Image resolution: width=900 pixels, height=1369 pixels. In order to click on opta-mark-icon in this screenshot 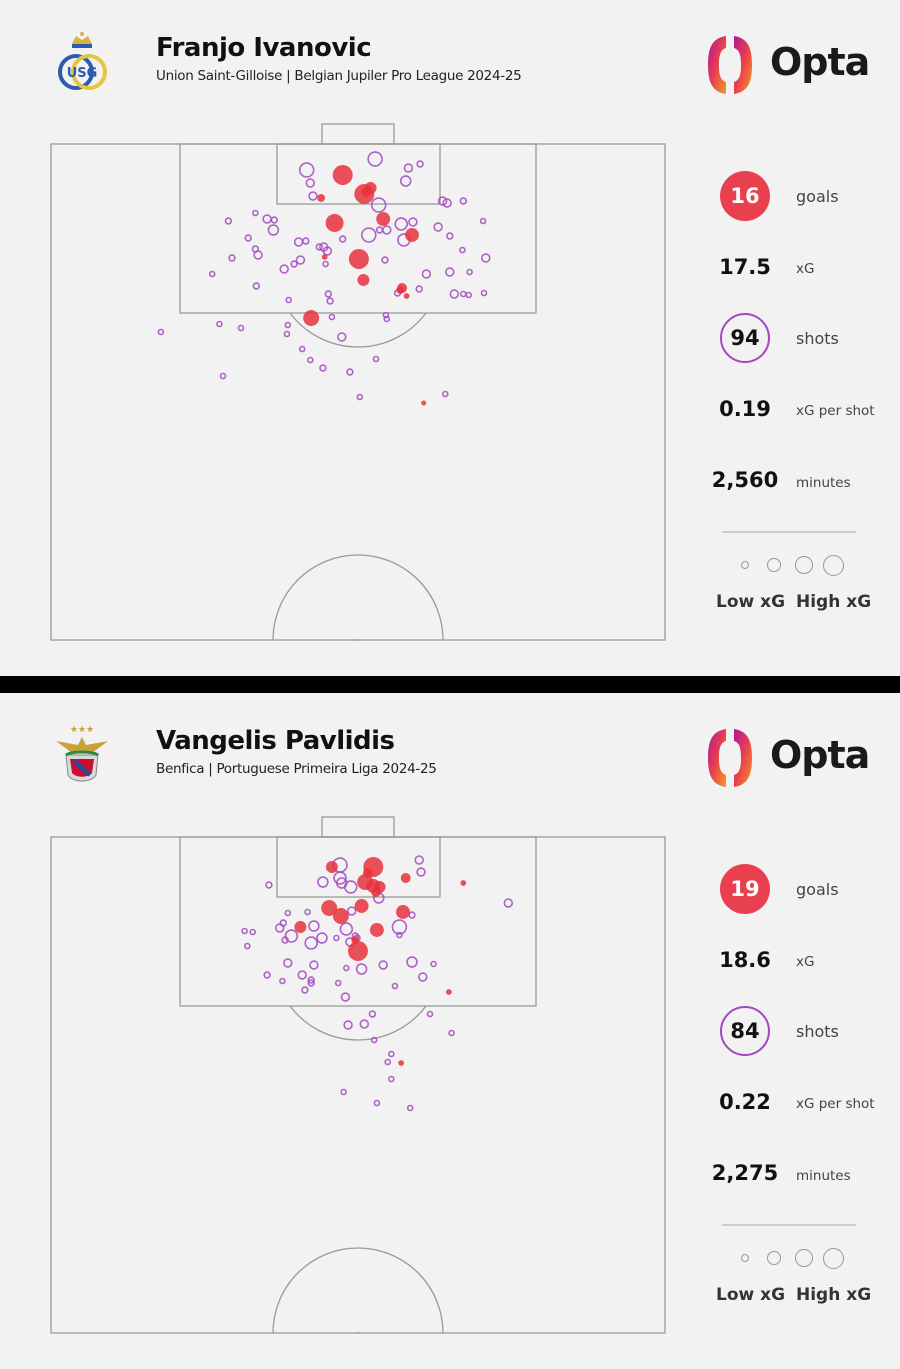, I will do `click(730, 65)`.